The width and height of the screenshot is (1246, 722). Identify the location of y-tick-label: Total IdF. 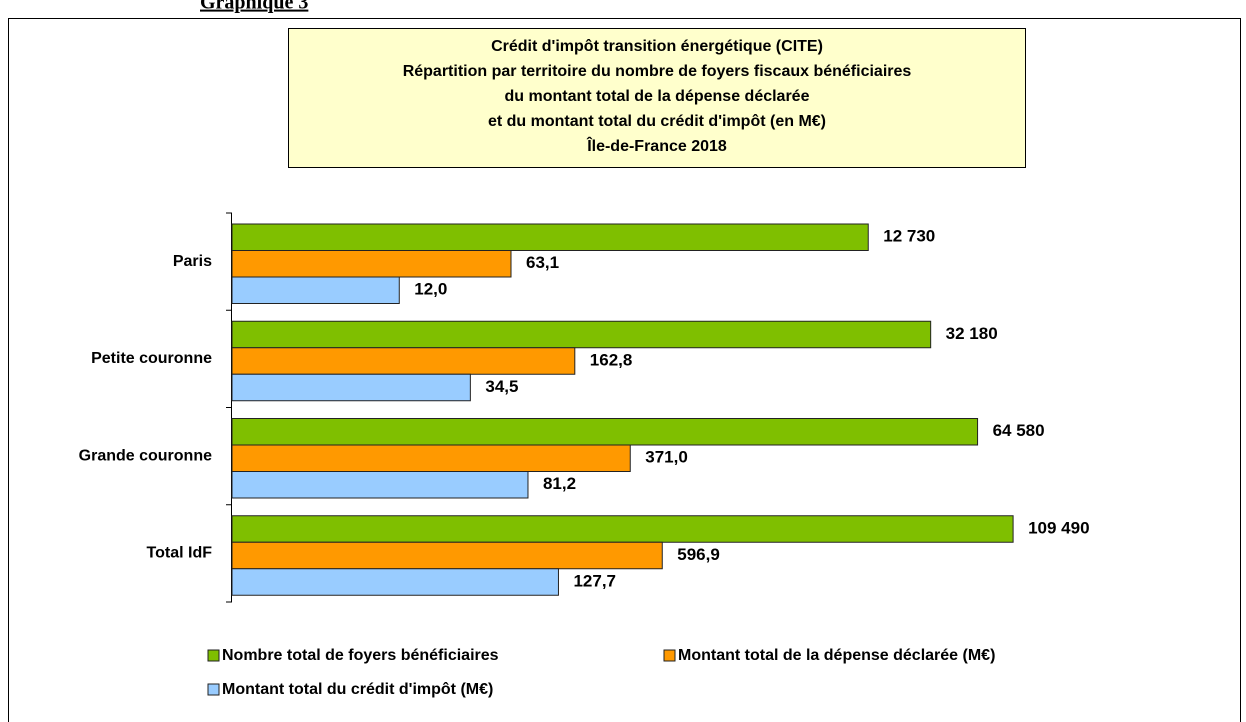
(180, 553).